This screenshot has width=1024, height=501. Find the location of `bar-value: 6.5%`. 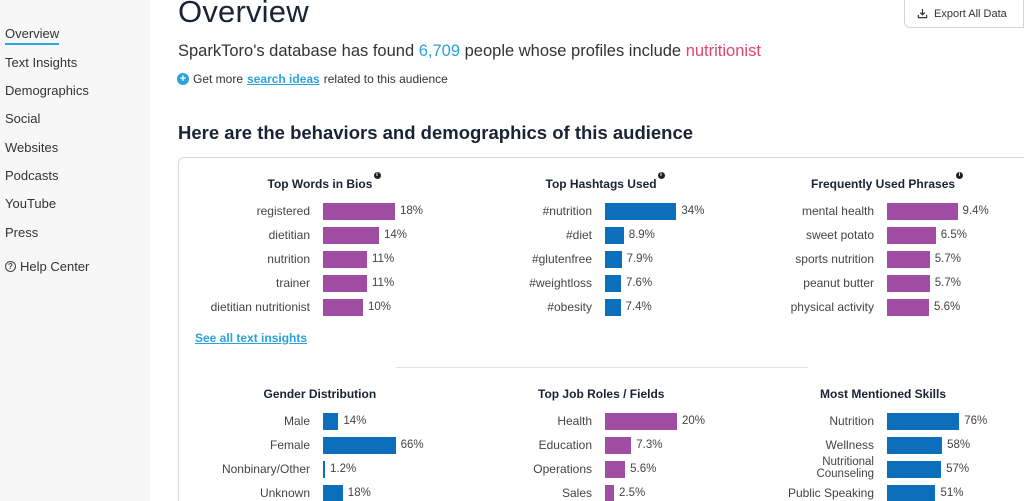

bar-value: 6.5% is located at coordinates (953, 235).